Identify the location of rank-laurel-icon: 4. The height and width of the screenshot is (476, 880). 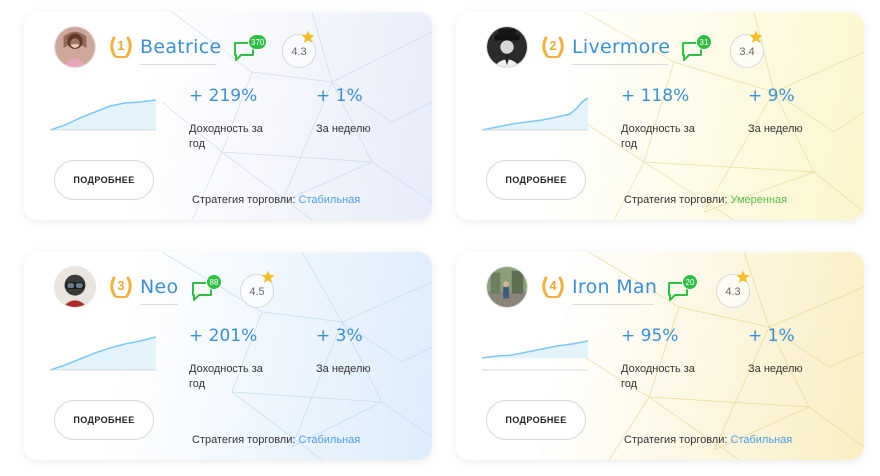
(553, 287).